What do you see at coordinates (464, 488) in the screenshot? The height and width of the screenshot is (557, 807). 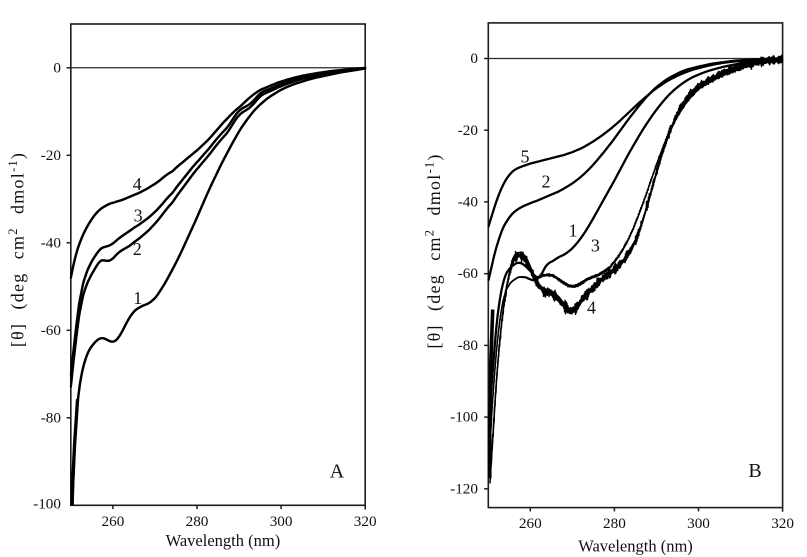 I see `svg-text: -120` at bounding box center [464, 488].